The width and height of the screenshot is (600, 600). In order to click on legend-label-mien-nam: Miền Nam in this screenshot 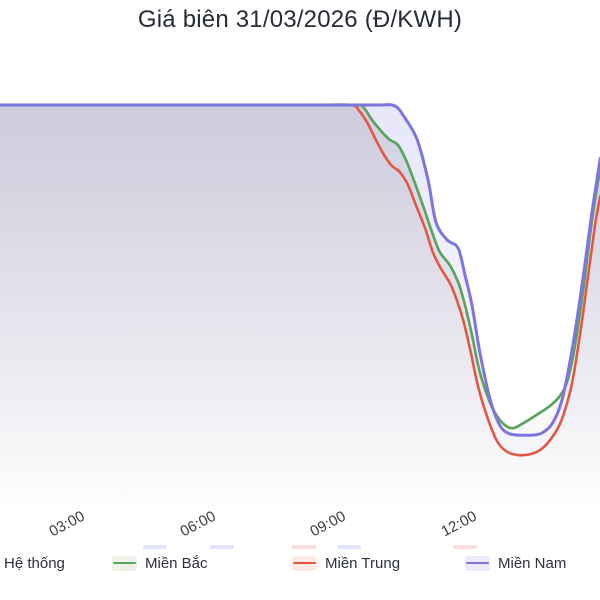, I will do `click(532, 563)`.